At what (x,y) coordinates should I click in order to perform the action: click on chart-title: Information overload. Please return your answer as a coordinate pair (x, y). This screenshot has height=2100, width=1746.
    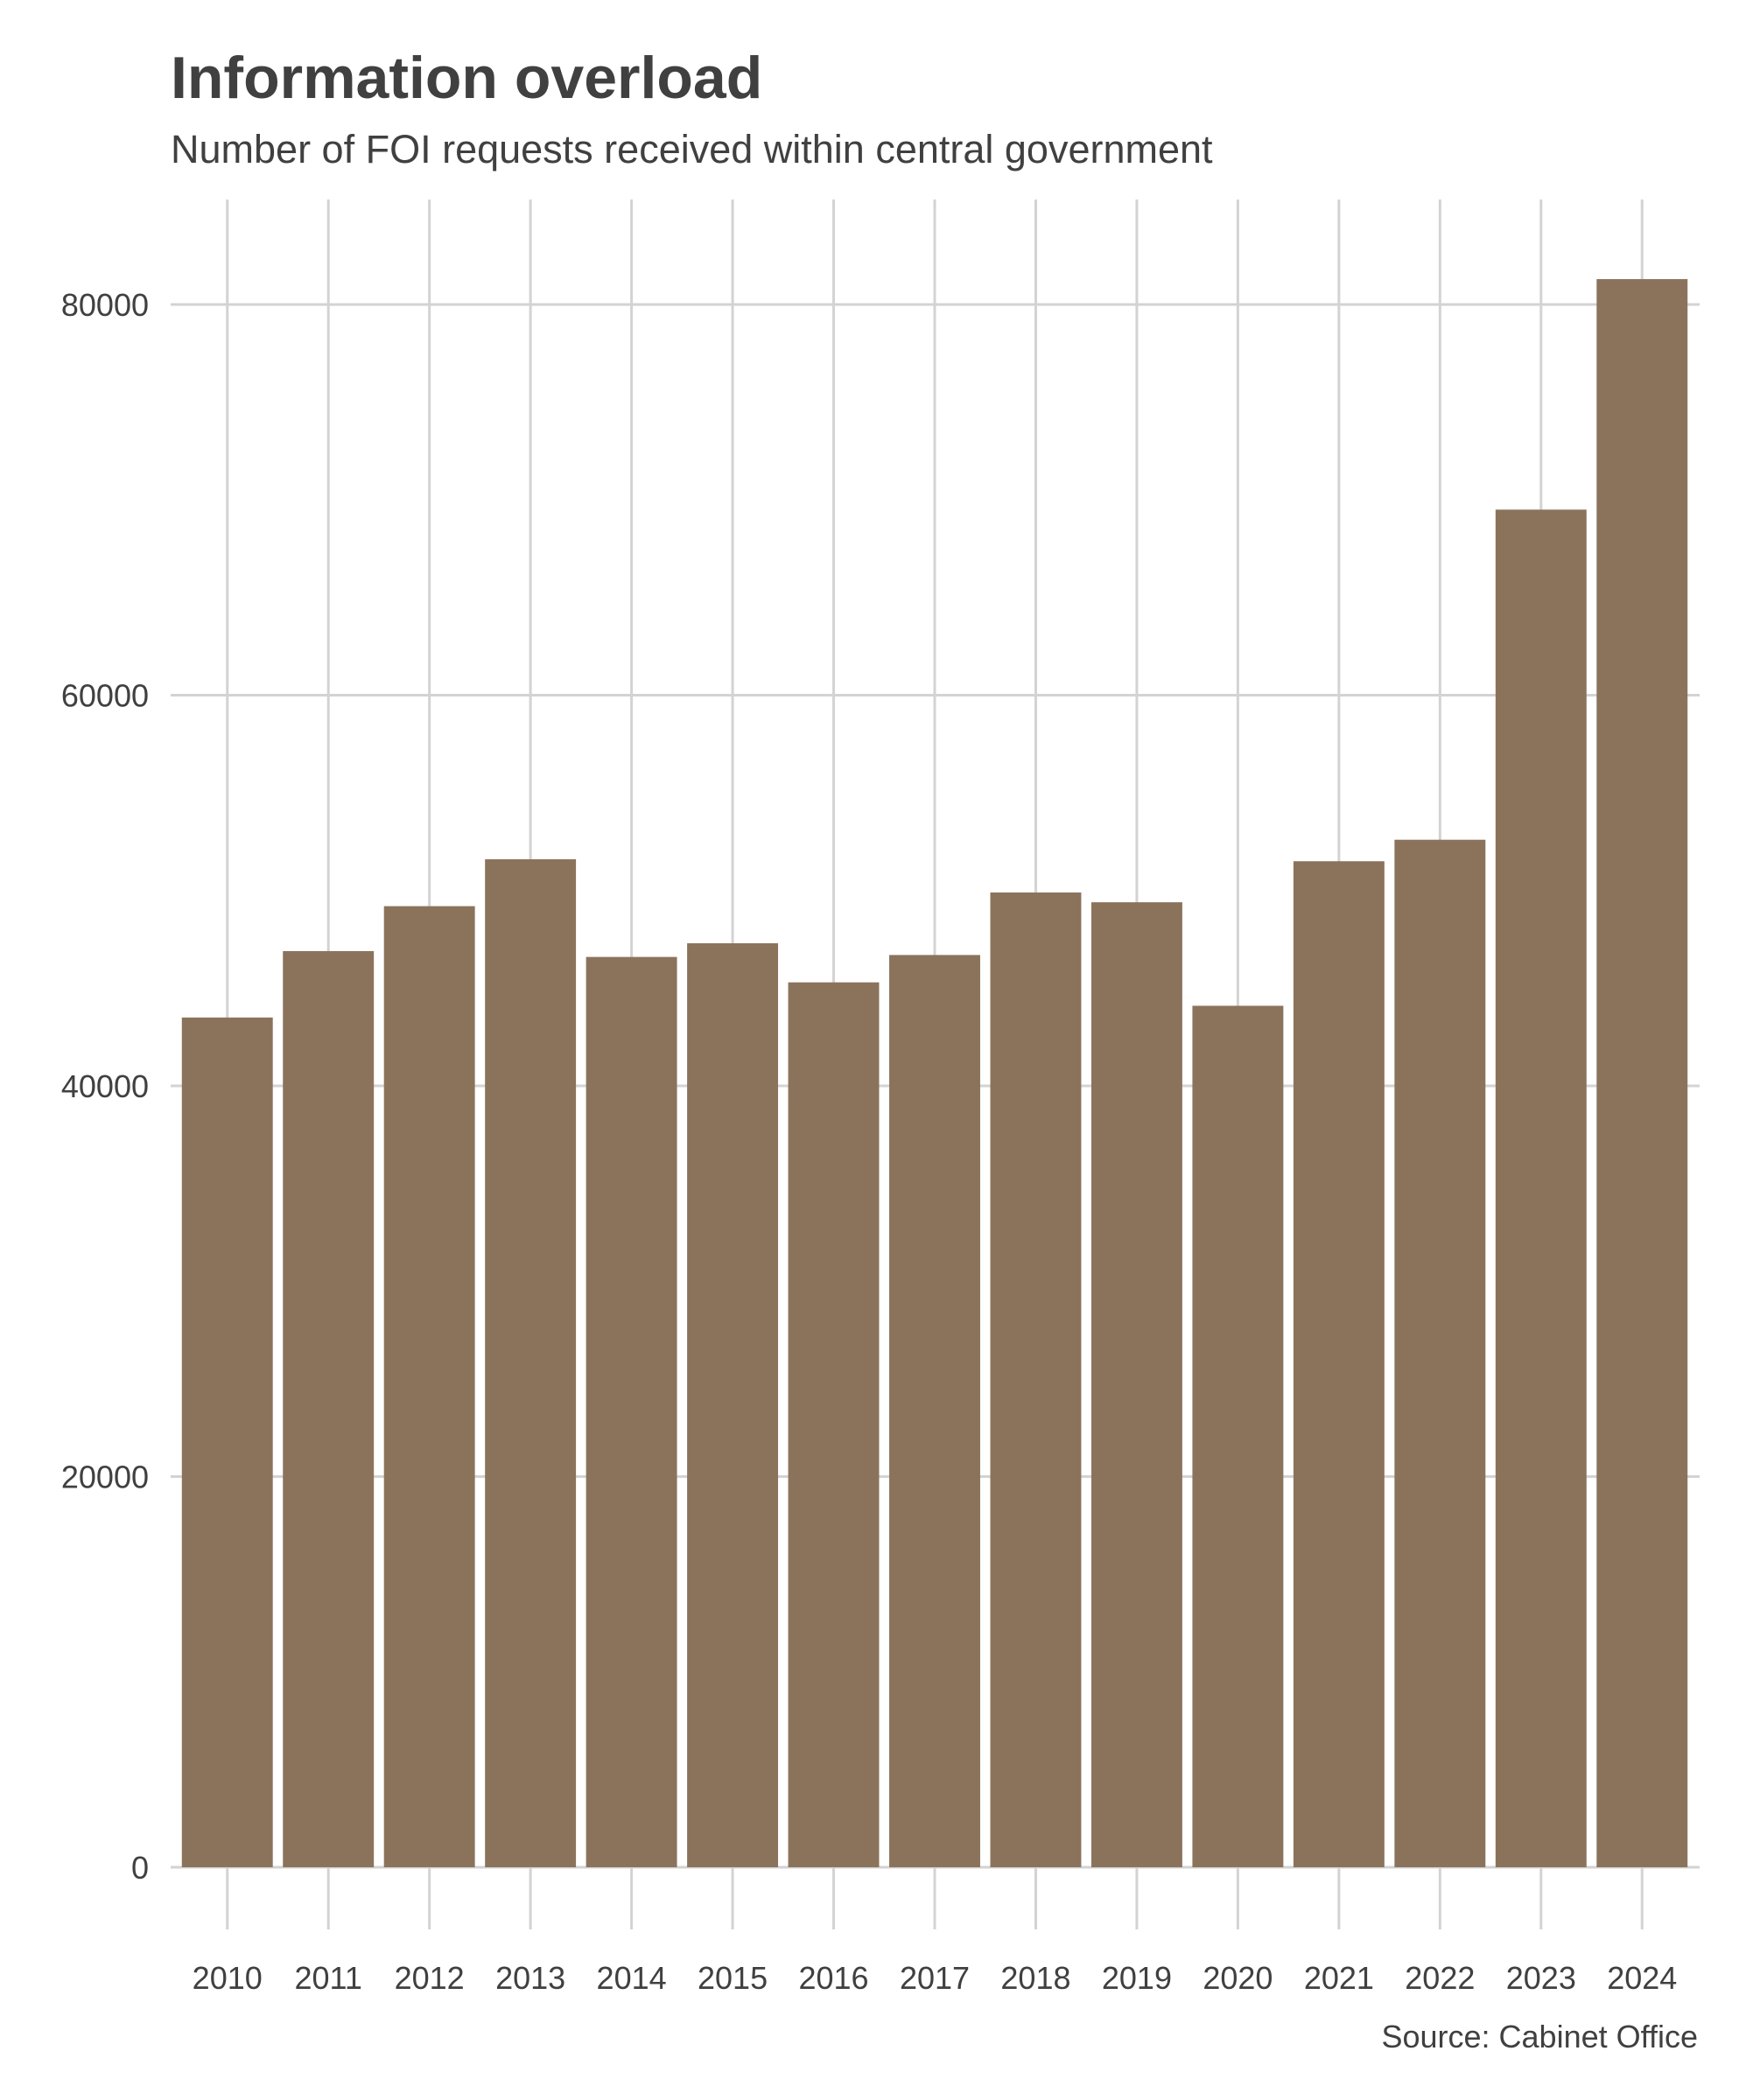
    Looking at the image, I should click on (467, 78).